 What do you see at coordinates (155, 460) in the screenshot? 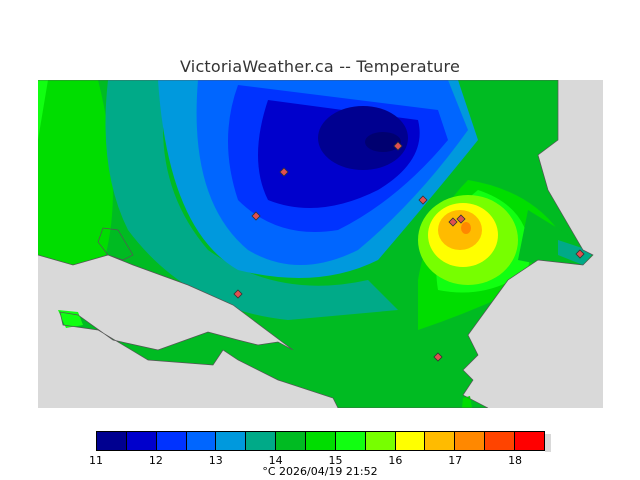
I see `colorbar-tick-label: 12` at bounding box center [155, 460].